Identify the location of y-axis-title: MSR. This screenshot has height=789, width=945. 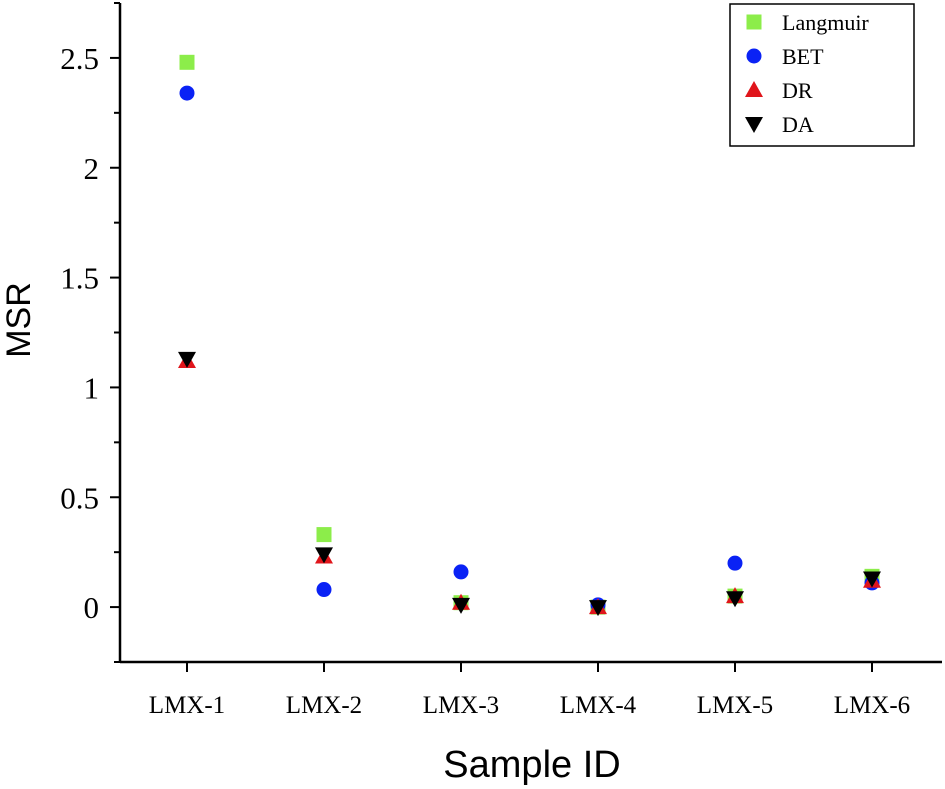
(19, 320).